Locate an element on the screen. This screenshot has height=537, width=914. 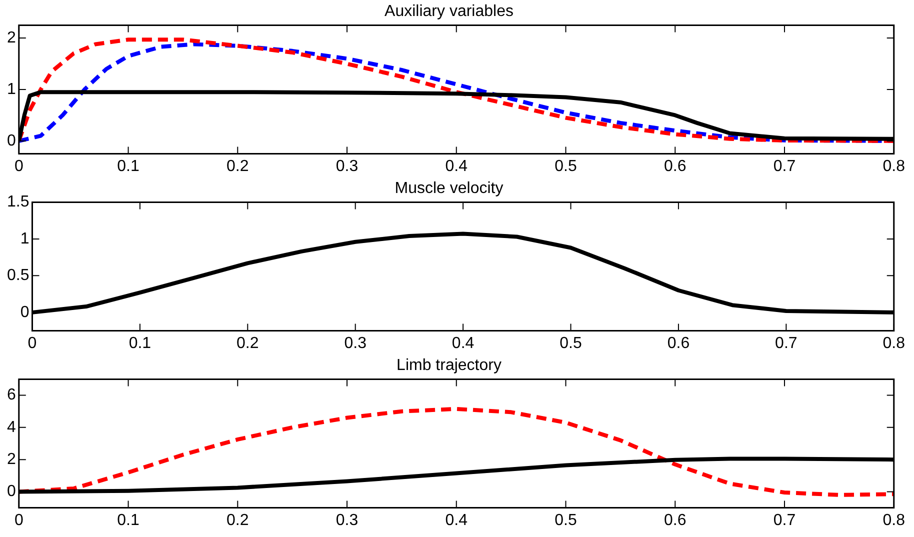
y-tick-label: 0.5 is located at coordinates (18, 275).